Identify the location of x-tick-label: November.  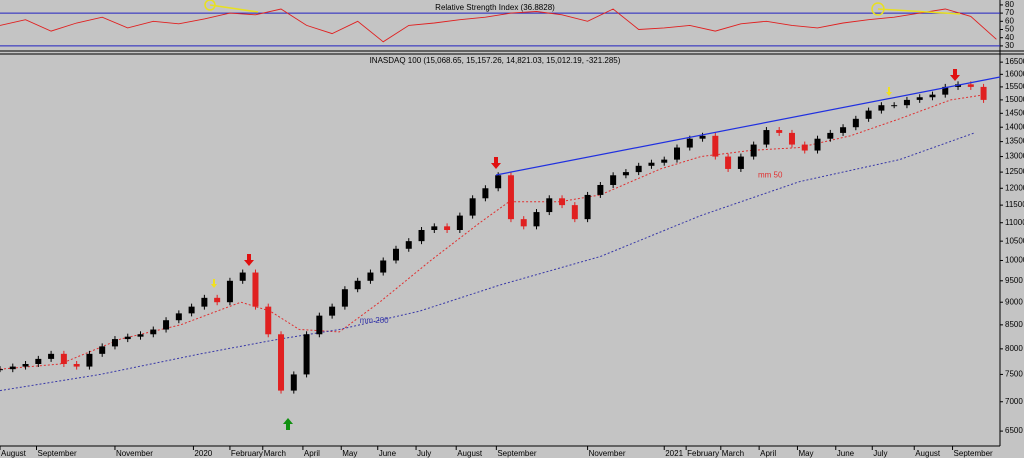
(134, 453).